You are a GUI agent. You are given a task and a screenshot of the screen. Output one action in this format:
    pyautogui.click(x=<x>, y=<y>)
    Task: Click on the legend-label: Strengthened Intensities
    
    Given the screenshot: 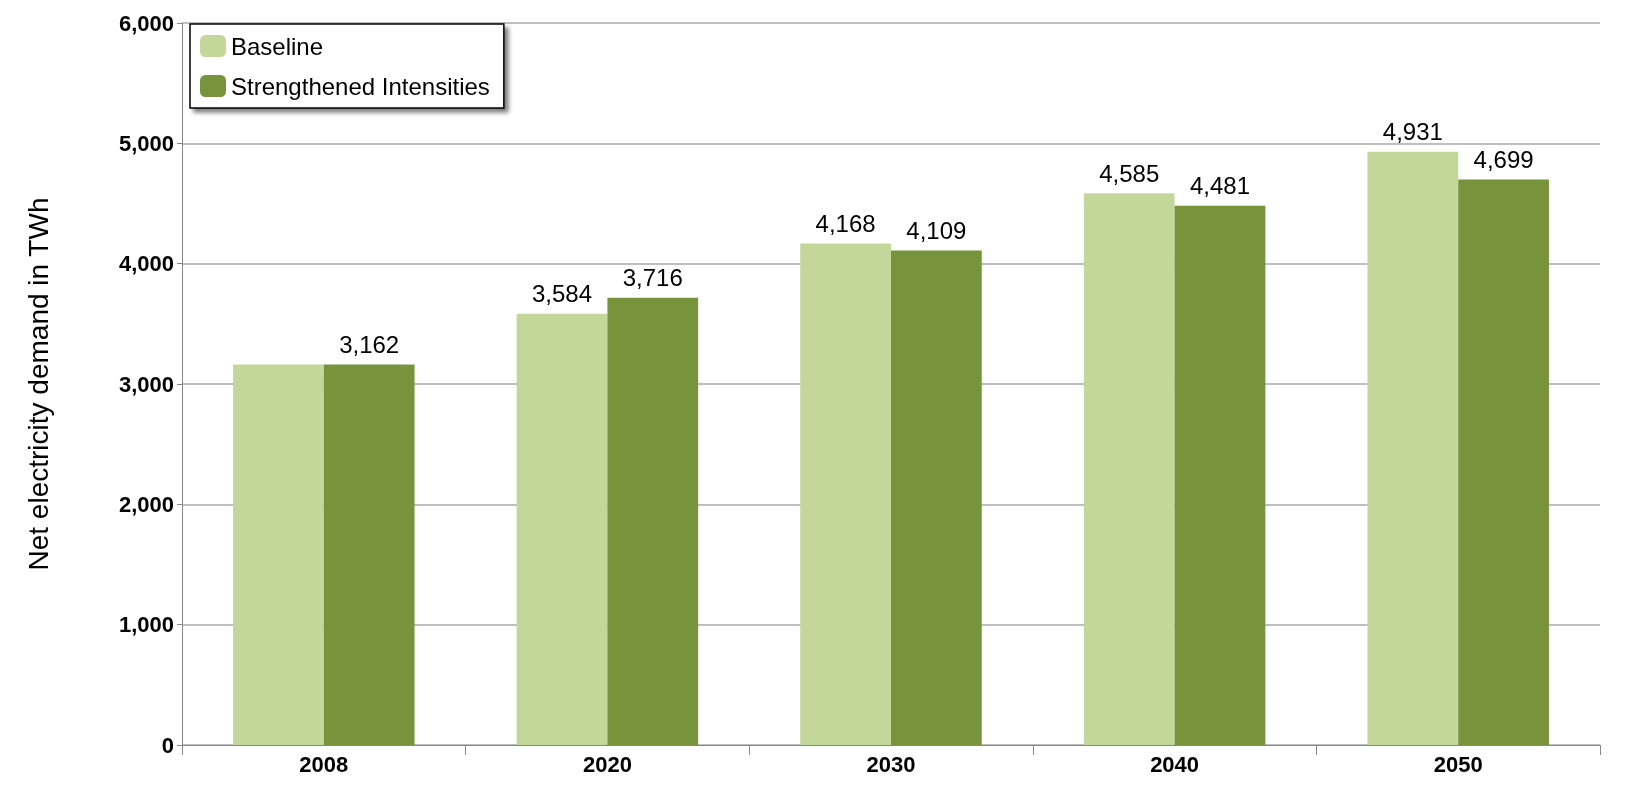 What is the action you would take?
    pyautogui.click(x=360, y=86)
    